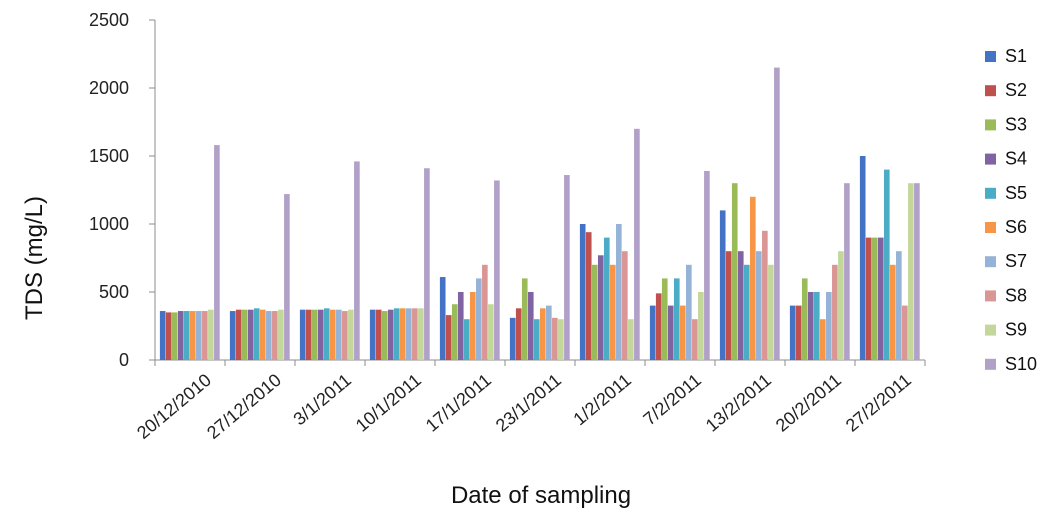  What do you see at coordinates (1016, 90) in the screenshot?
I see `legend-label-s2: S2` at bounding box center [1016, 90].